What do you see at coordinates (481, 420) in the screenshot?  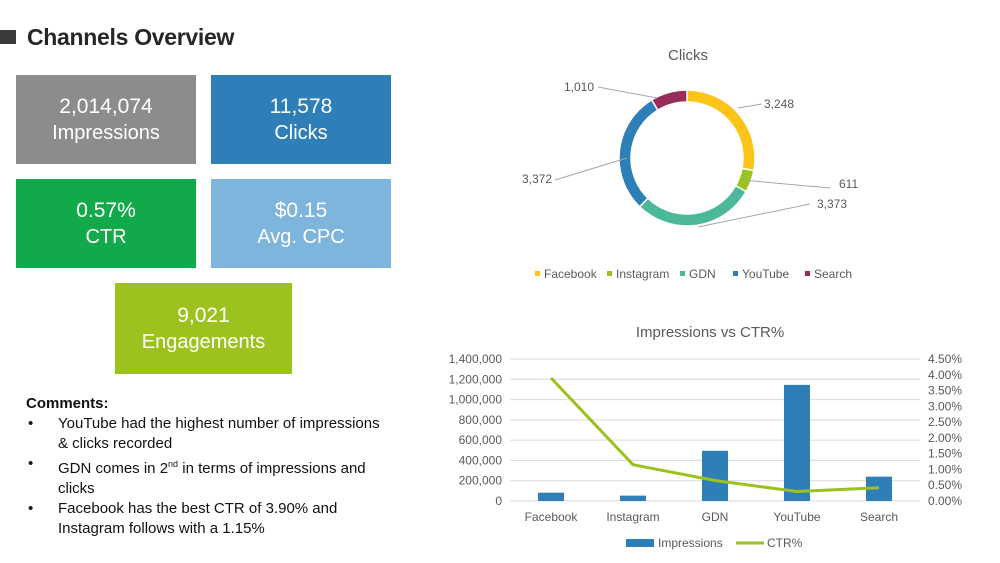 I see `y-left-tick-label: 800,000` at bounding box center [481, 420].